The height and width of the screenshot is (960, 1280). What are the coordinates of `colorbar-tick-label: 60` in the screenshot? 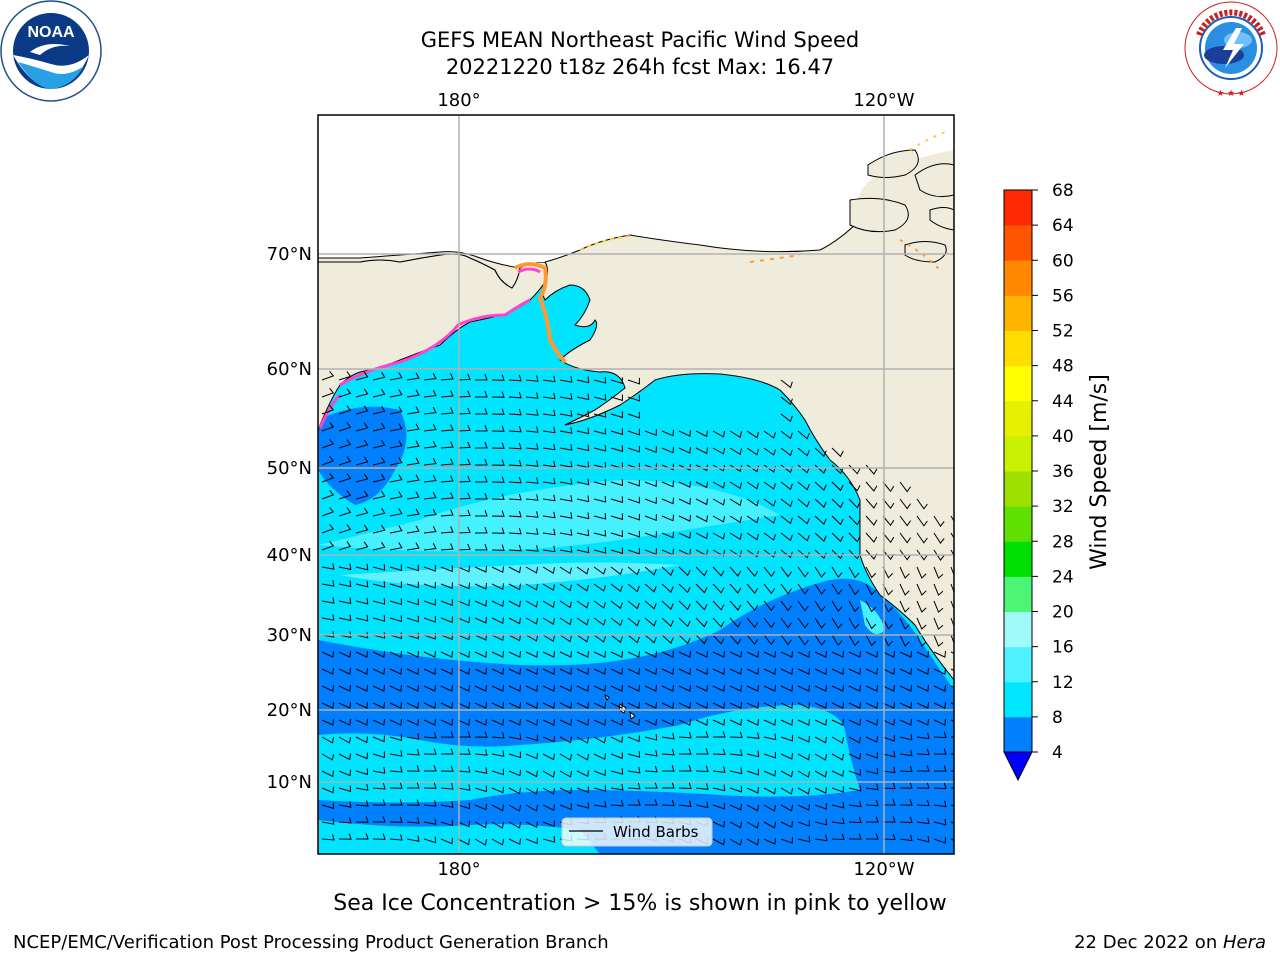 It's located at (1063, 261).